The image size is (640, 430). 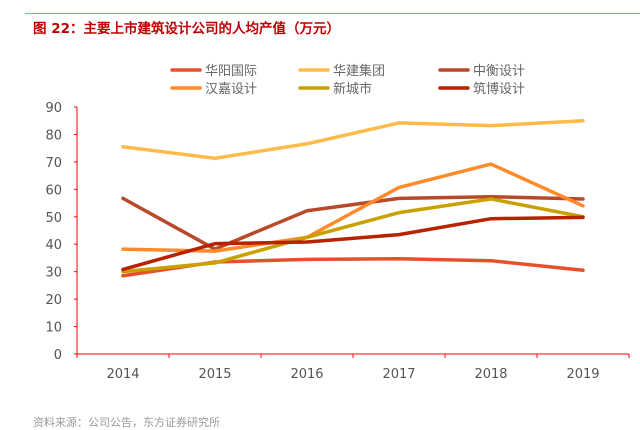 What do you see at coordinates (359, 71) in the screenshot?
I see `legend-label: 华建集团` at bounding box center [359, 71].